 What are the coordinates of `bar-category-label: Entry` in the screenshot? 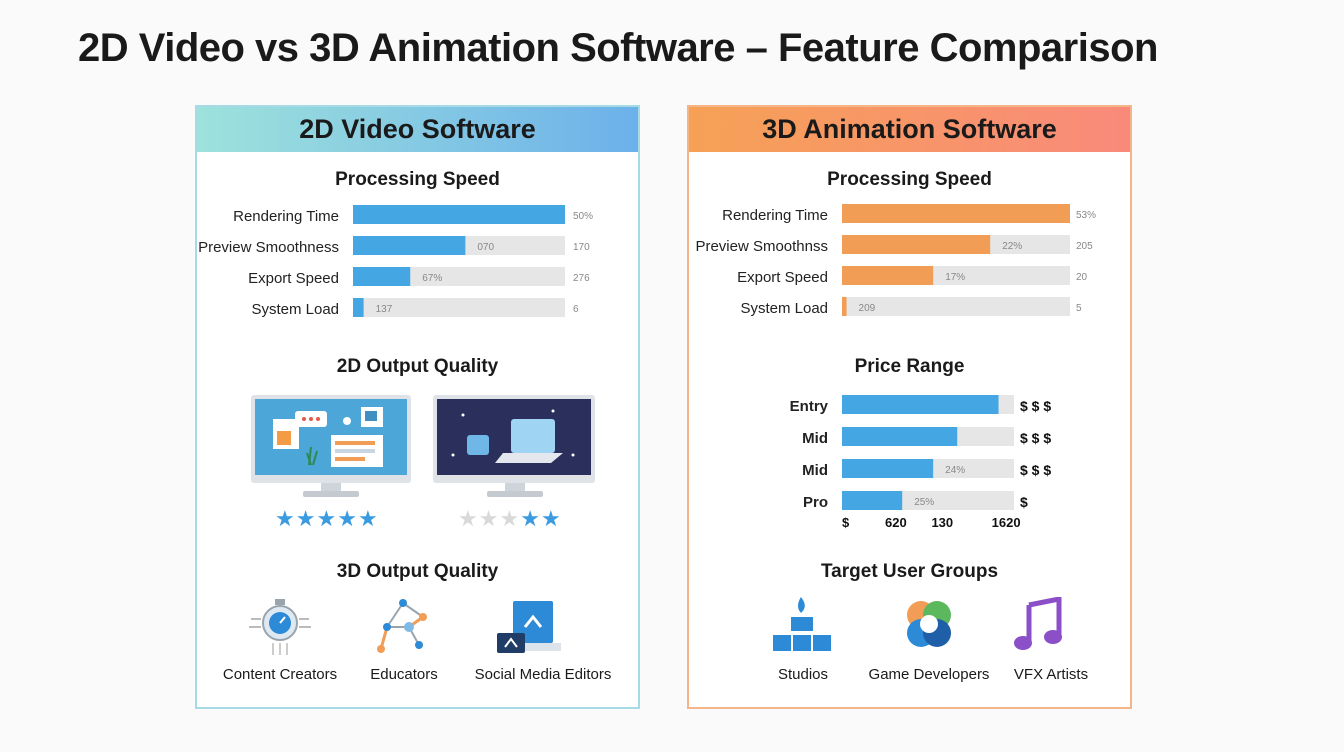 It's located at (809, 406).